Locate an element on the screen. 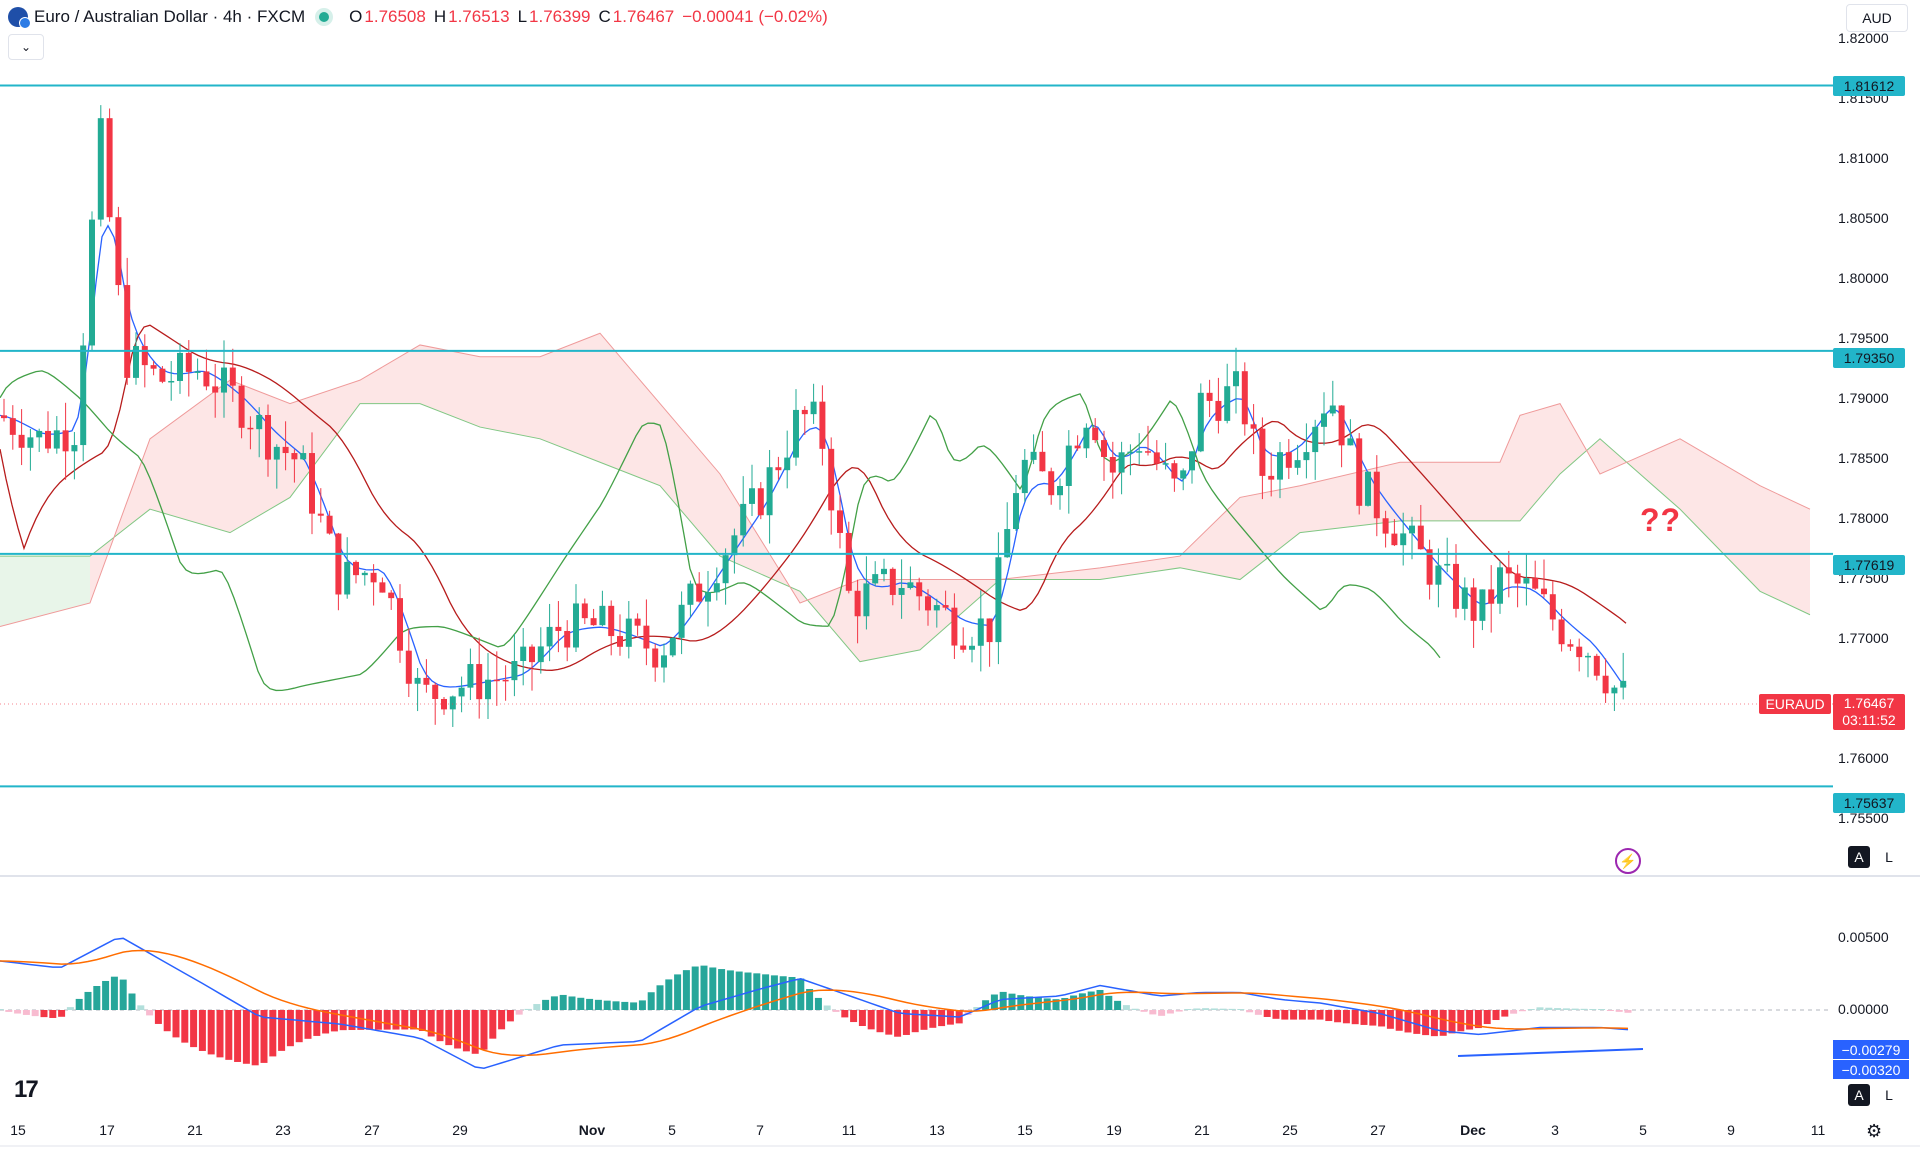 Image resolution: width=1920 pixels, height=1151 pixels. high-value: 1.76513 is located at coordinates (479, 16).